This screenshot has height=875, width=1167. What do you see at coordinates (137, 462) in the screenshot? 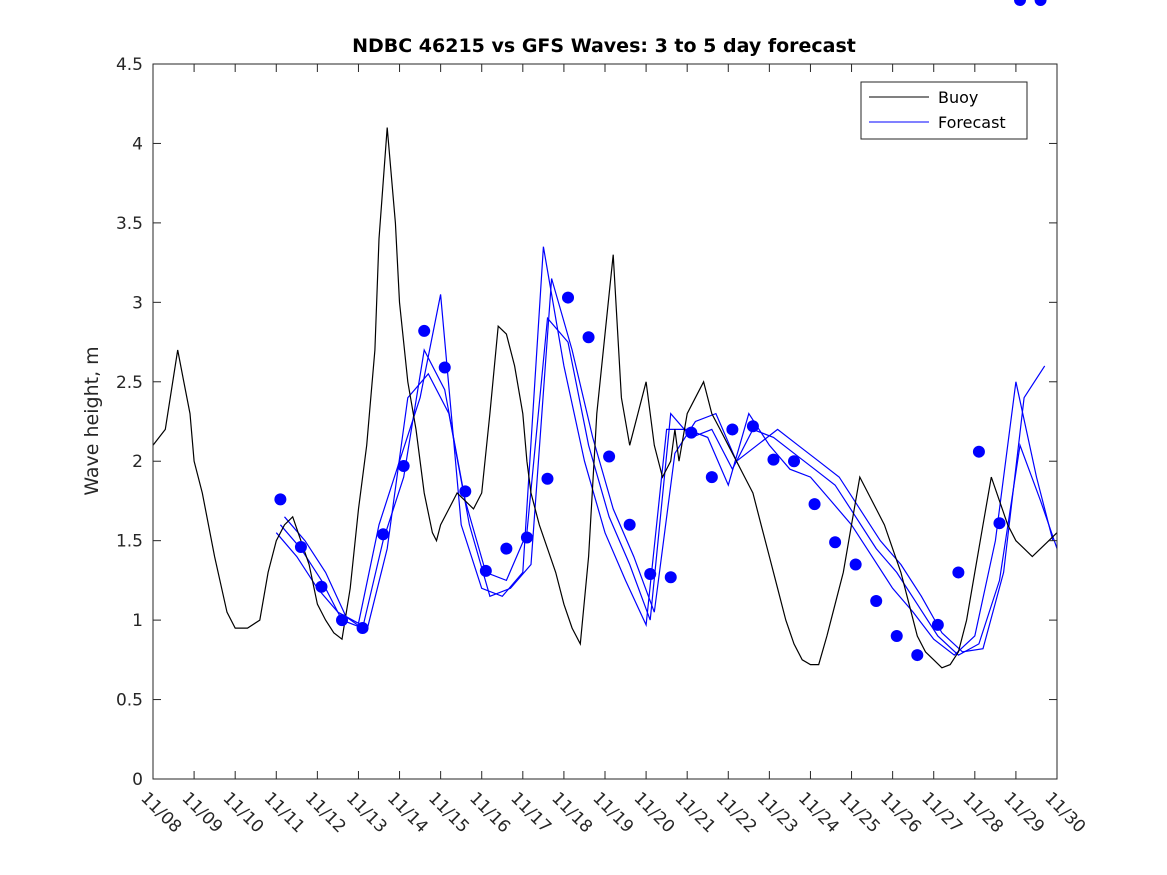
I see `y-tick-label: 2` at bounding box center [137, 462].